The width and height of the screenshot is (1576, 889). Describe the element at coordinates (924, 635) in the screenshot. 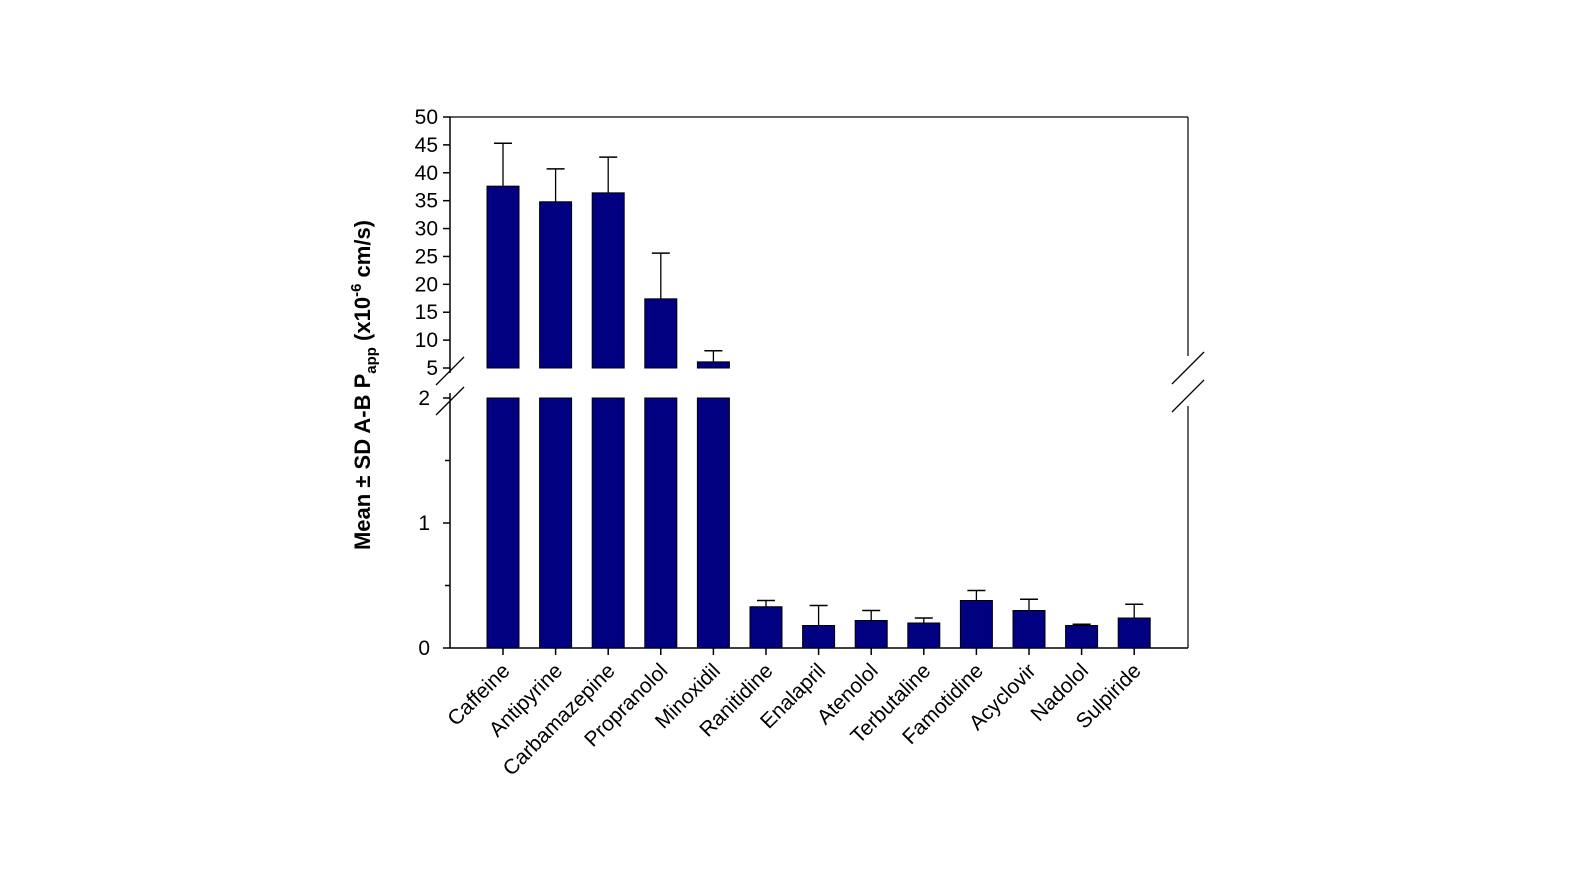

I see `bar-terbutaline` at that location.